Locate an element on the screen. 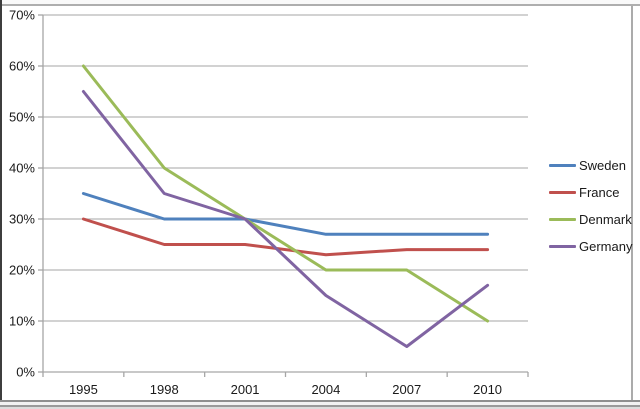 This screenshot has height=409, width=640. y-tick-label: 50% is located at coordinates (22, 117).